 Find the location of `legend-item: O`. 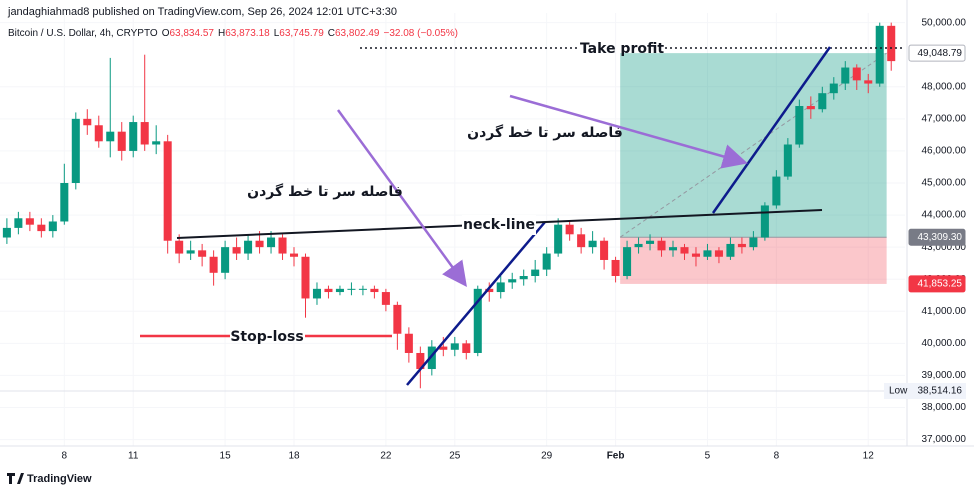

legend-item: O is located at coordinates (166, 33).